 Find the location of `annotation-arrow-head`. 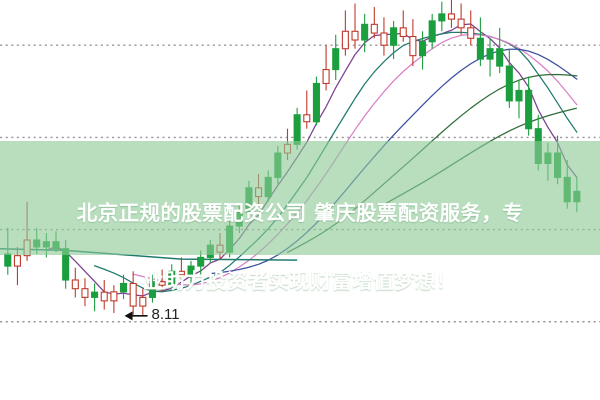

annotation-arrow-head is located at coordinates (128, 316).